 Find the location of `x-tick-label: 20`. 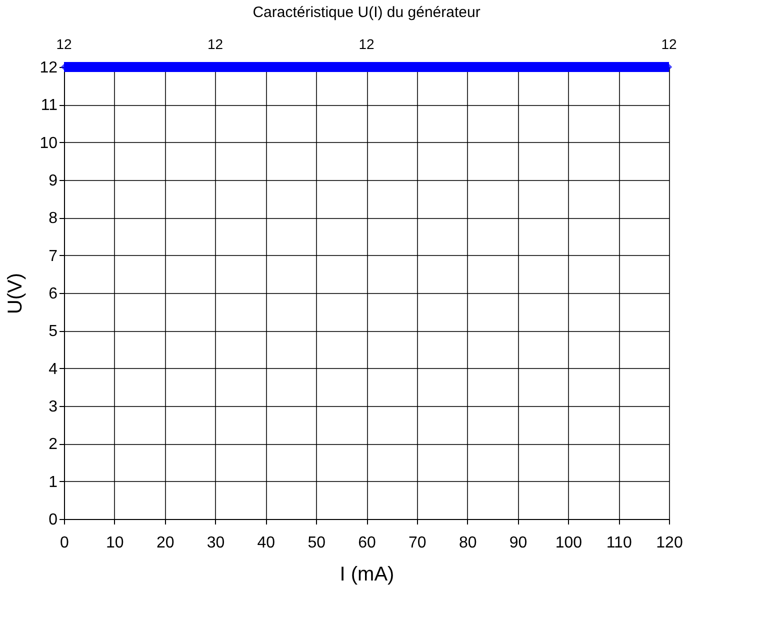

x-tick-label: 20 is located at coordinates (165, 543).